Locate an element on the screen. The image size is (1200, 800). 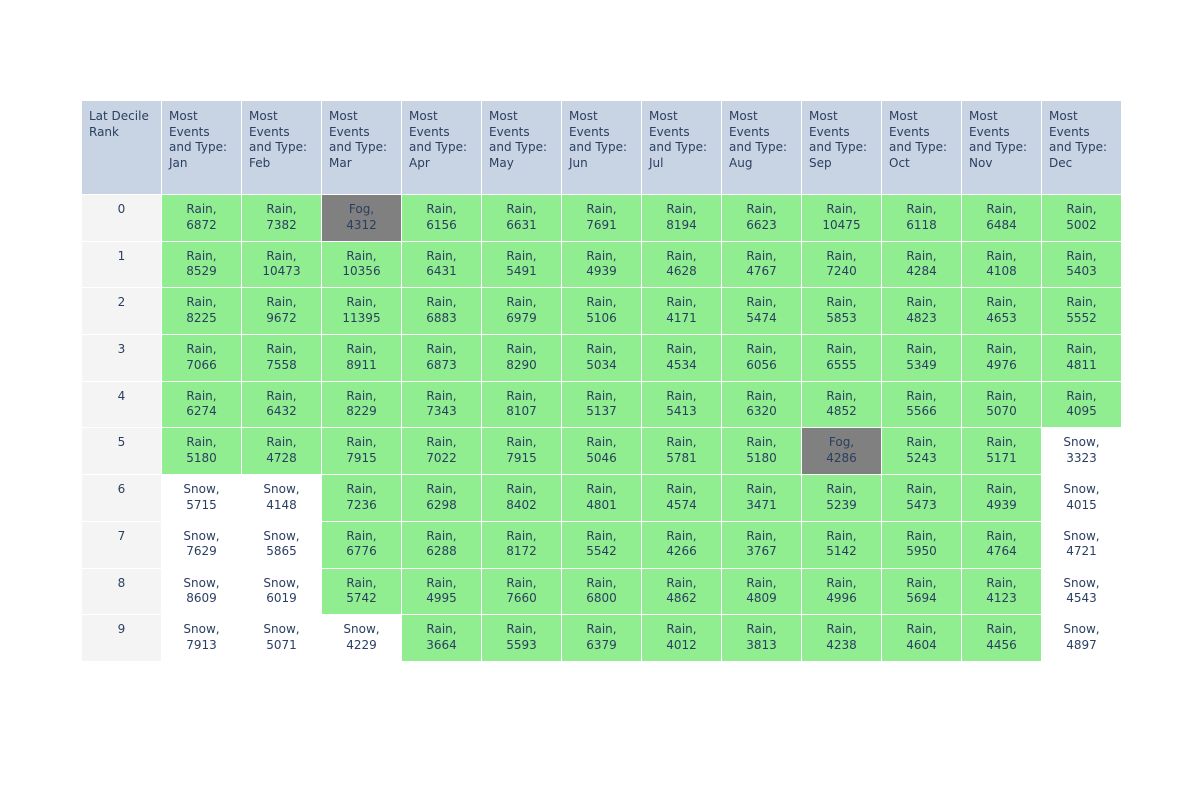
cell-oct: Rain, 5950 is located at coordinates (921, 544).